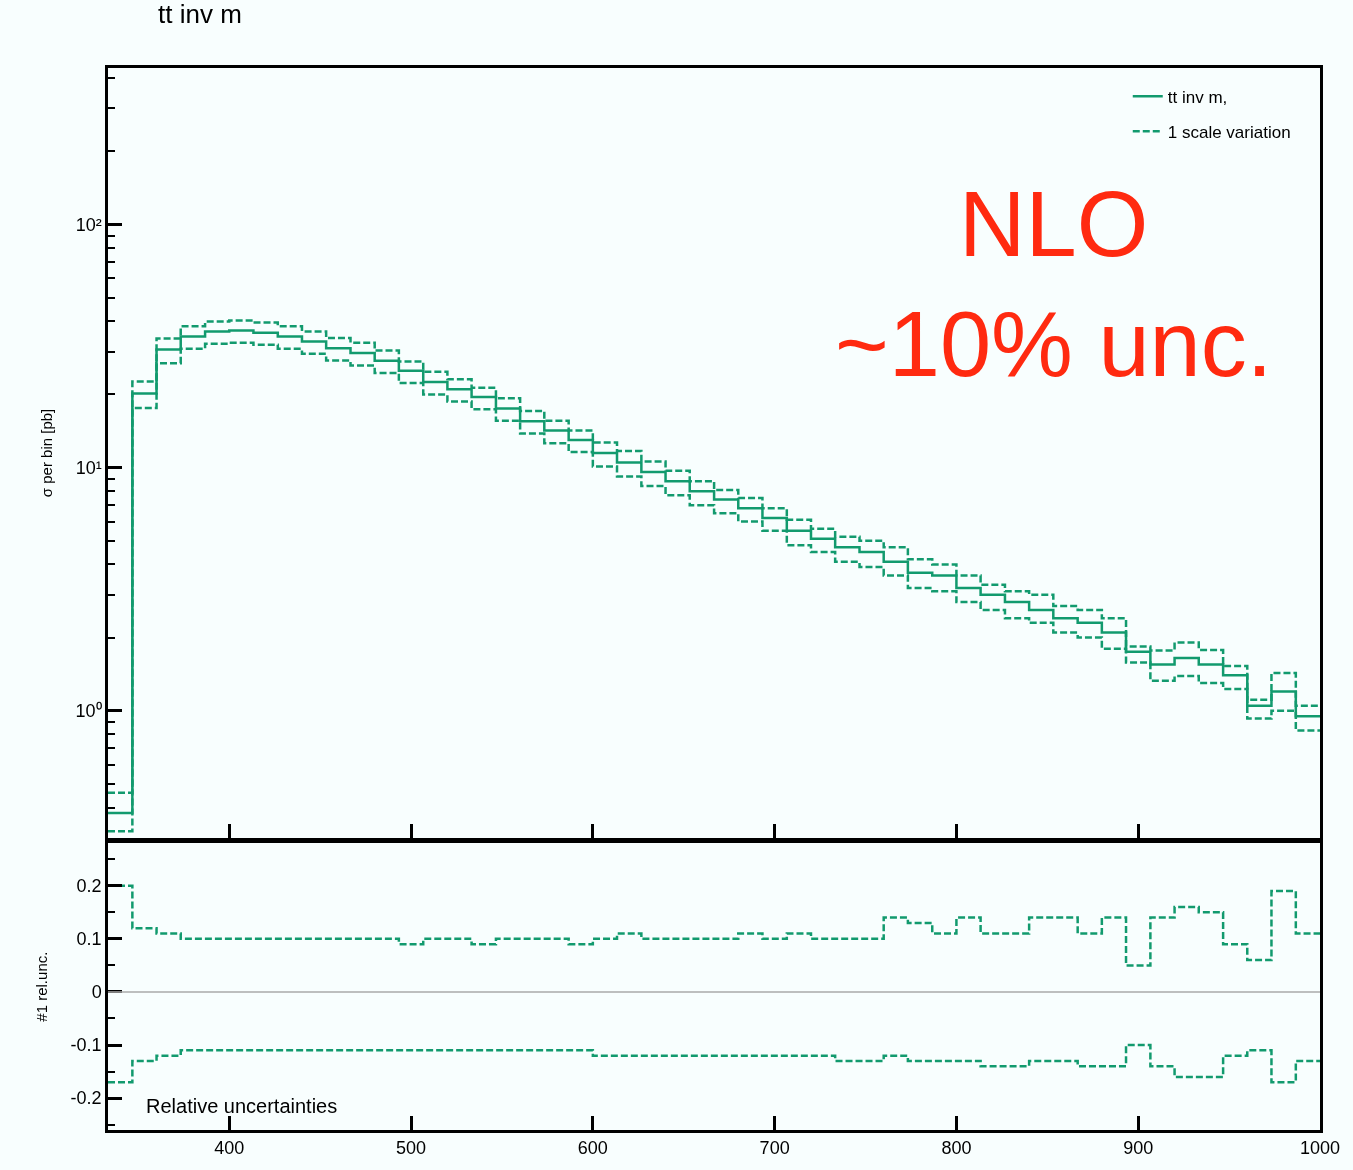 The width and height of the screenshot is (1353, 1170). I want to click on y-tick-label: 10¹, so click(88, 467).